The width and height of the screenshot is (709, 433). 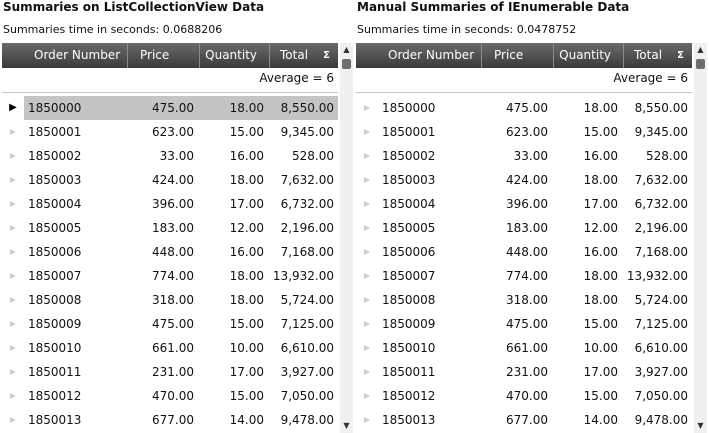 I want to click on cell-order-number: 1850007, so click(x=409, y=276).